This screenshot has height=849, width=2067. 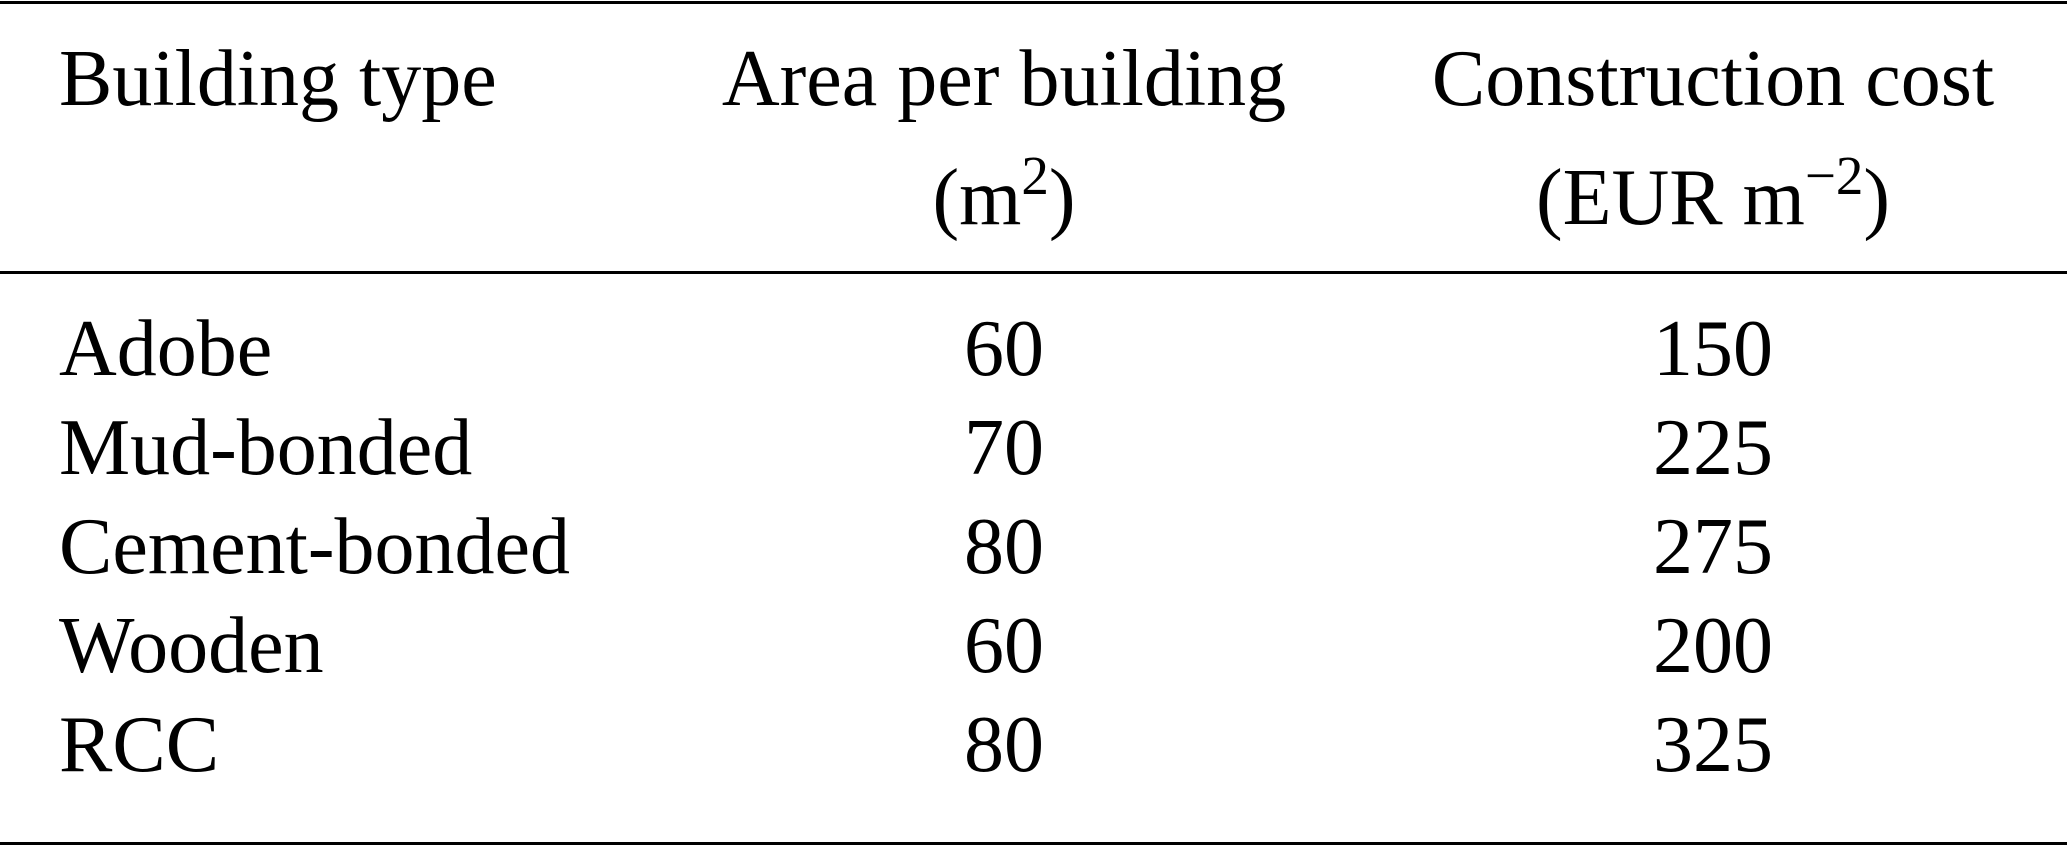 What do you see at coordinates (1033, 843) in the screenshot?
I see `bottom-rule` at bounding box center [1033, 843].